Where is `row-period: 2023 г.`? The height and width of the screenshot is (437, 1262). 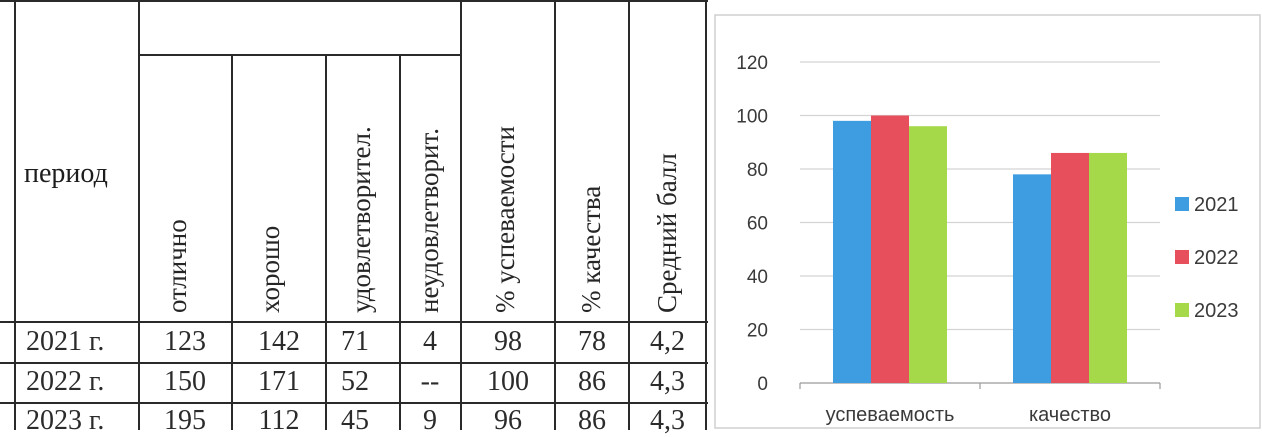
row-period: 2023 г. is located at coordinates (65, 420).